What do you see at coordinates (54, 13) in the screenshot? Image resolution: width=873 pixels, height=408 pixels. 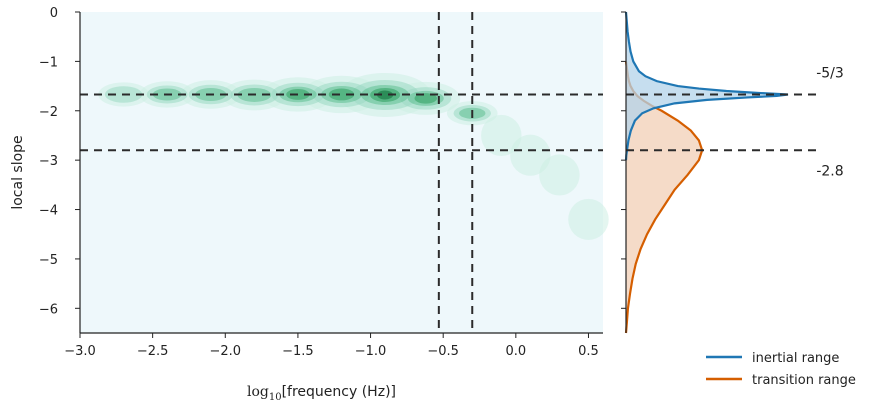 I see `y-tick-label: 0` at bounding box center [54, 13].